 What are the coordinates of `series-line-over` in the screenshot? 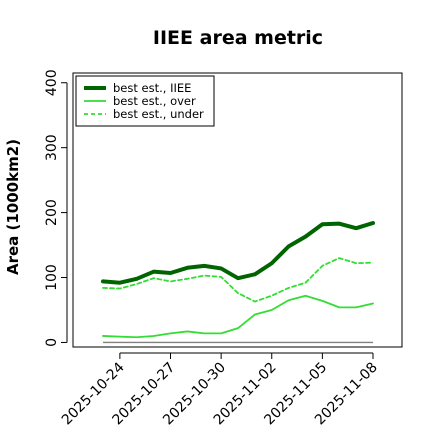 It's located at (238, 316).